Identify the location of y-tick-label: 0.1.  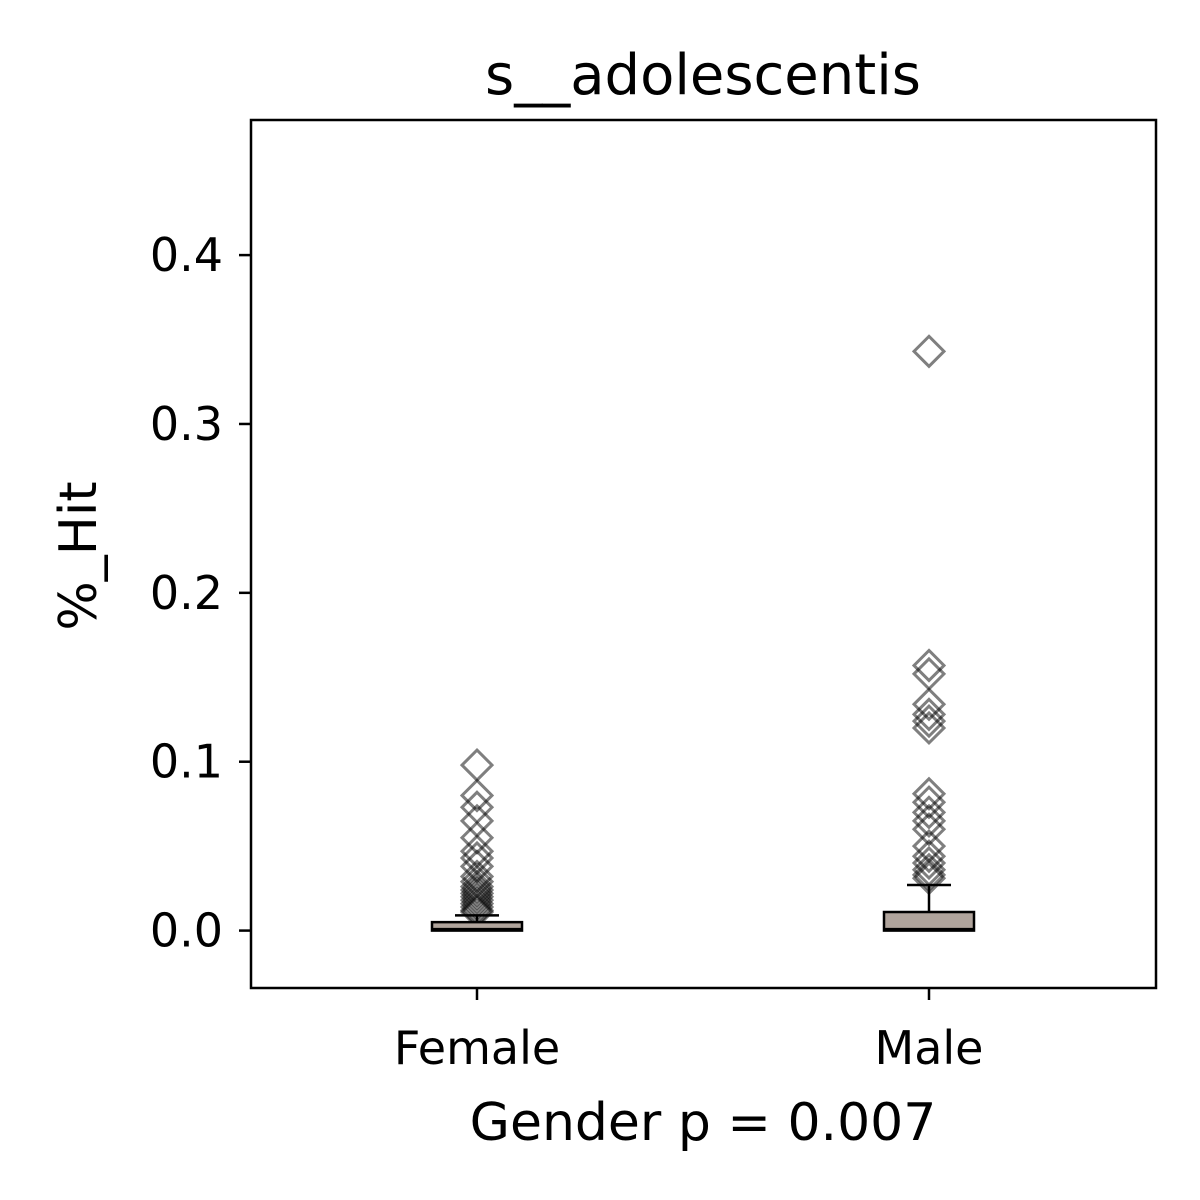
(186, 762).